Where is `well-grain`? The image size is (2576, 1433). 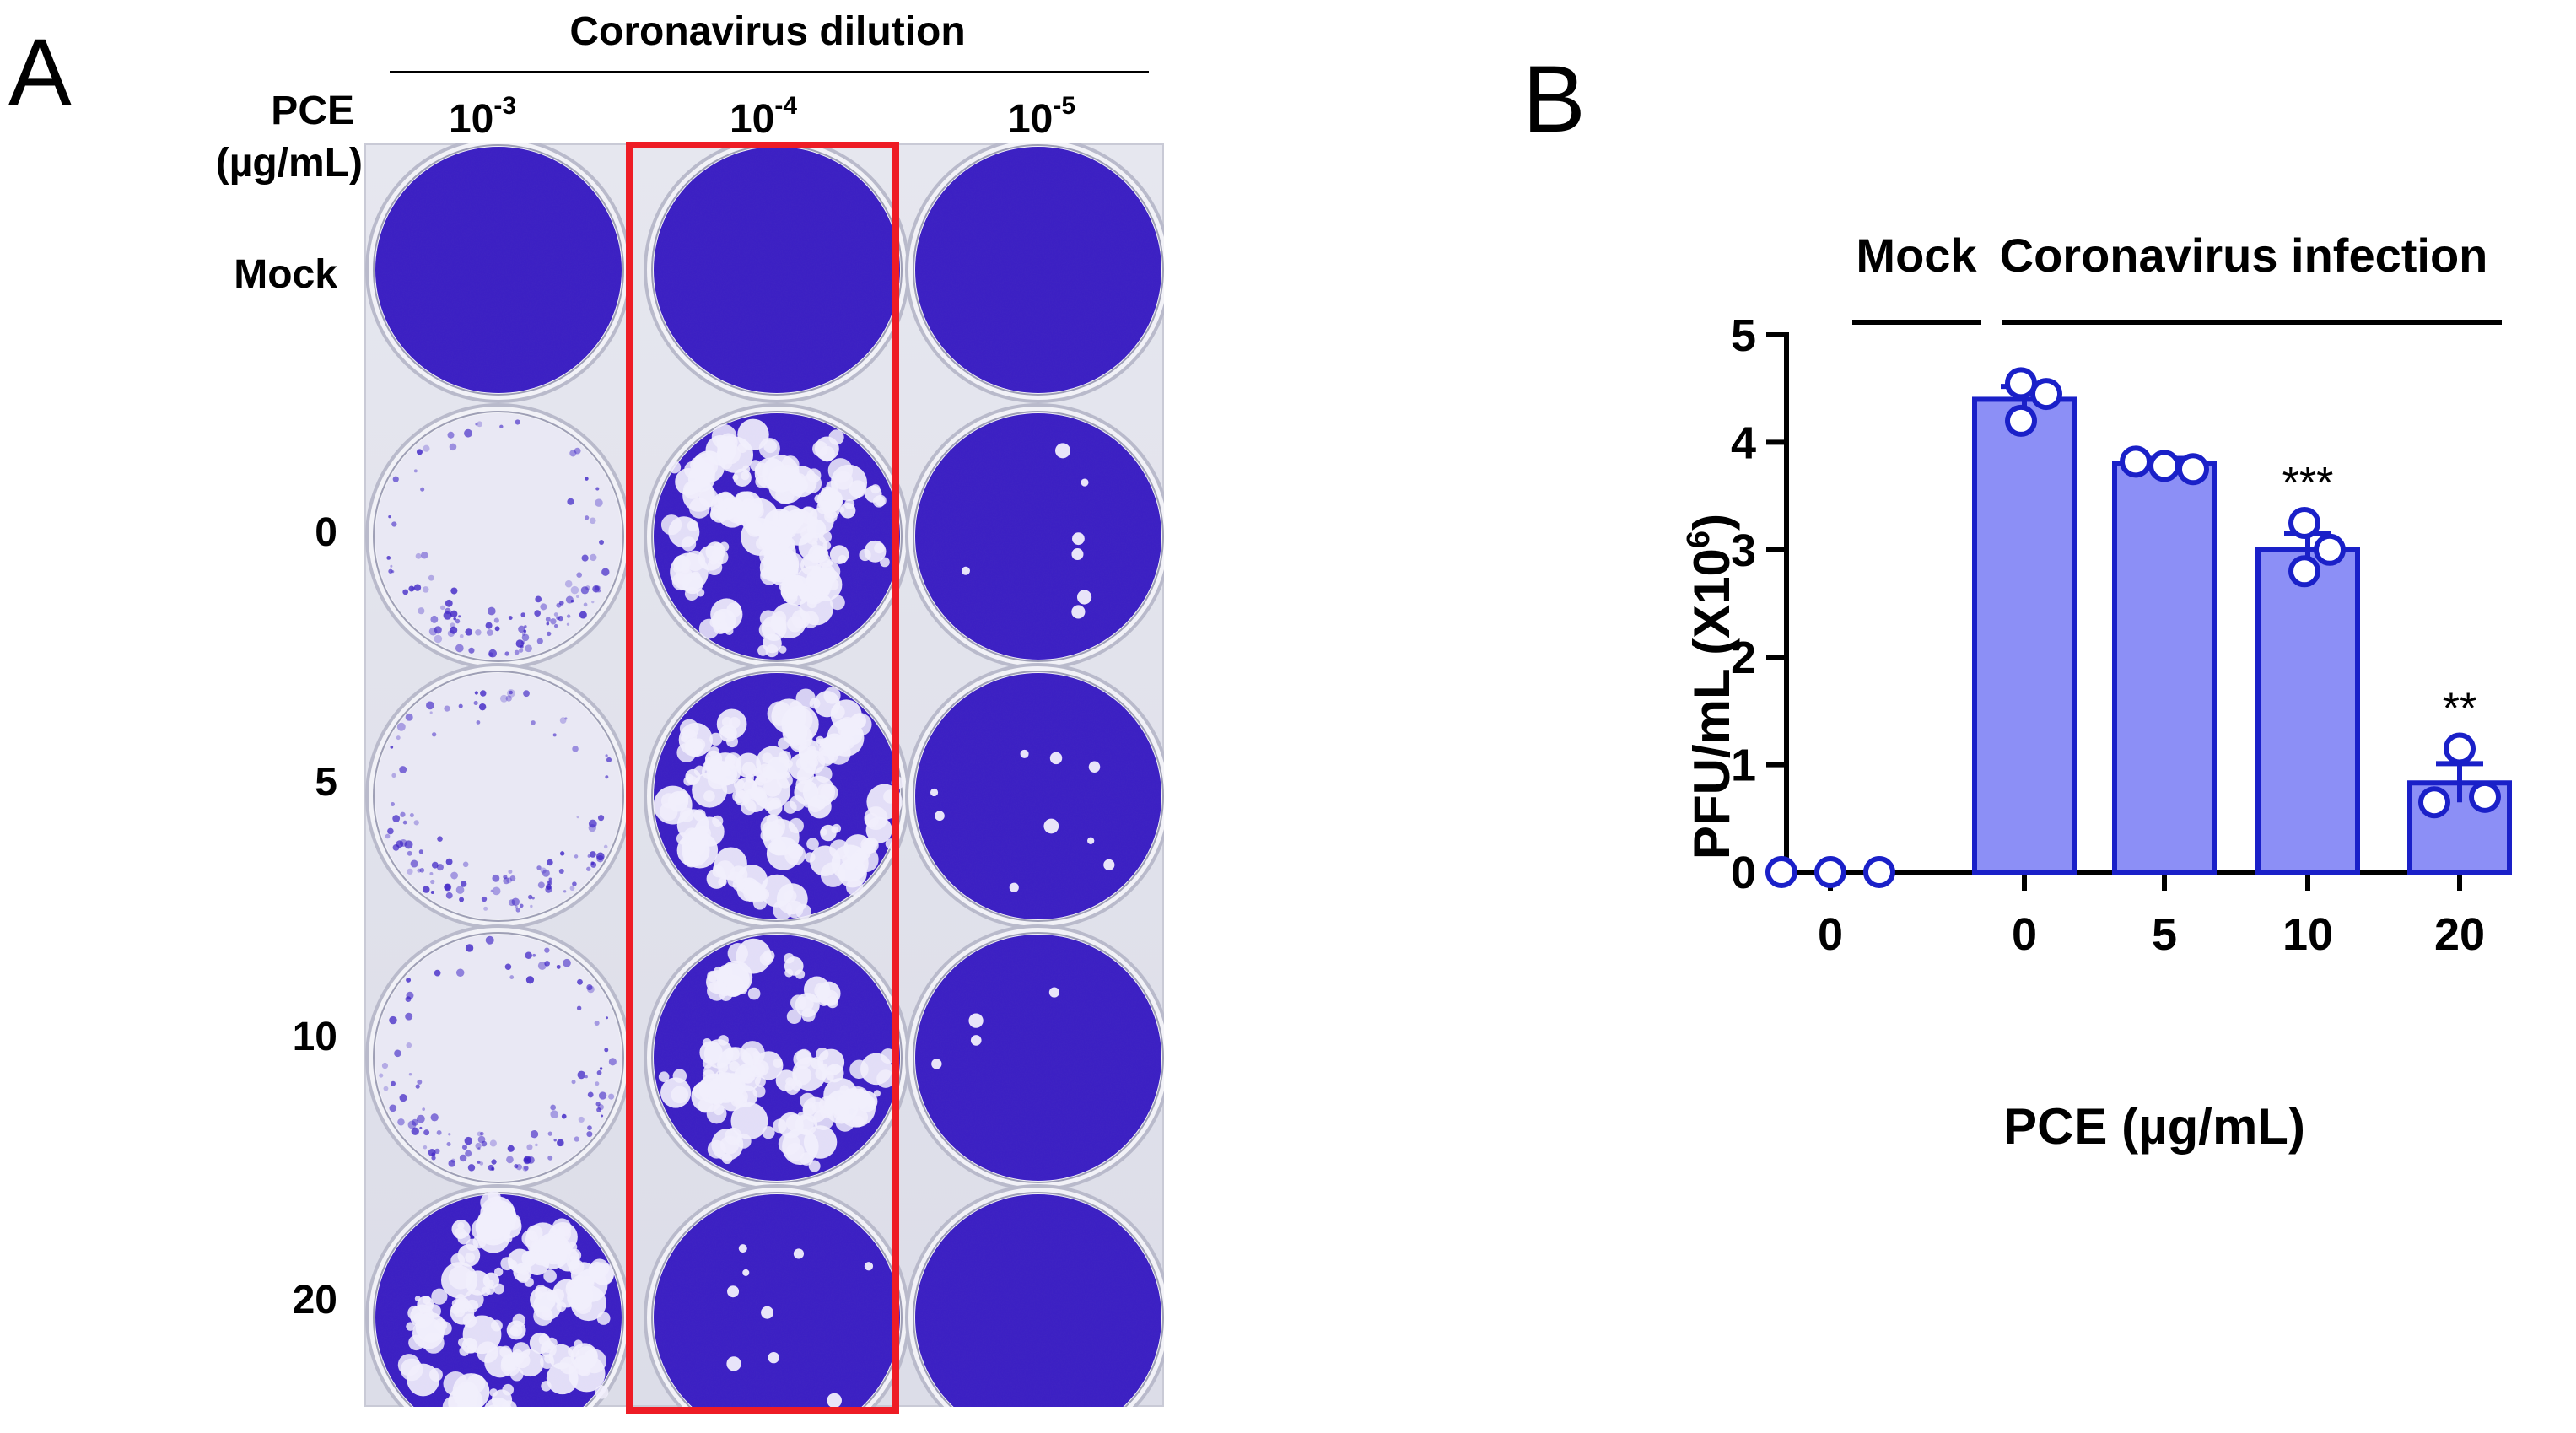
well-grain is located at coordinates (1038, 1058).